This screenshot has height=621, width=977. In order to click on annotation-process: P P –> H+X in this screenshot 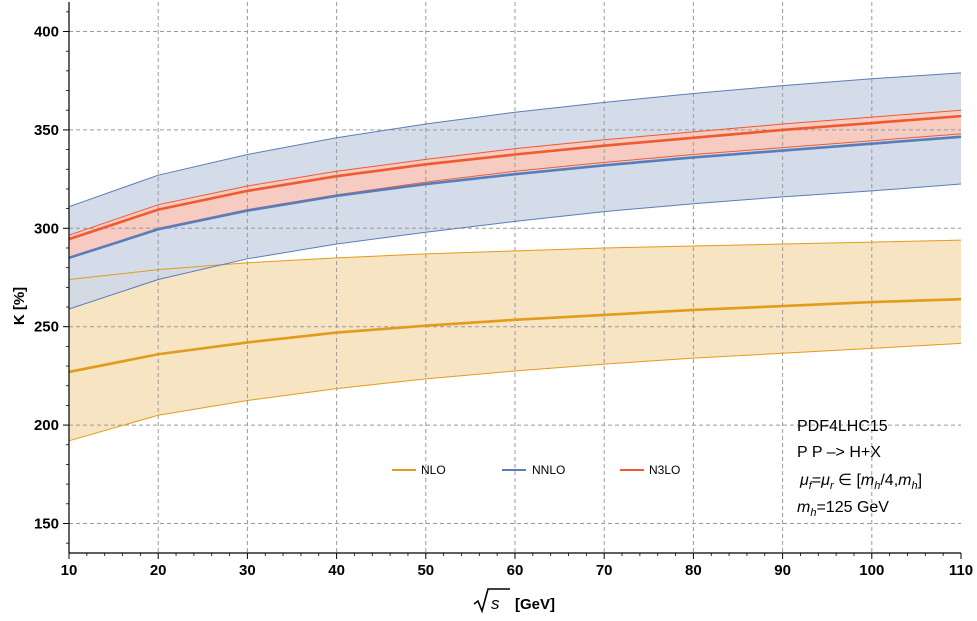, I will do `click(839, 452)`.